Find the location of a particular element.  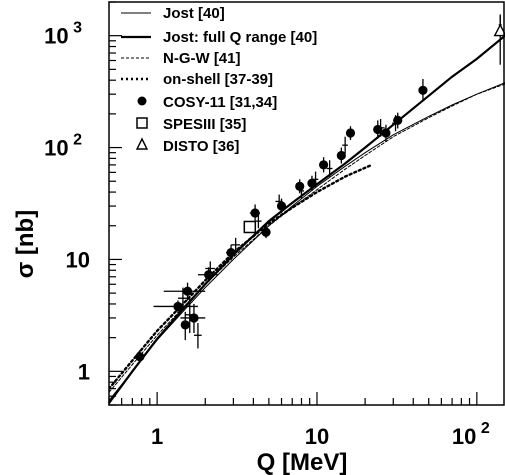

legend-filled-circle is located at coordinates (142, 101).